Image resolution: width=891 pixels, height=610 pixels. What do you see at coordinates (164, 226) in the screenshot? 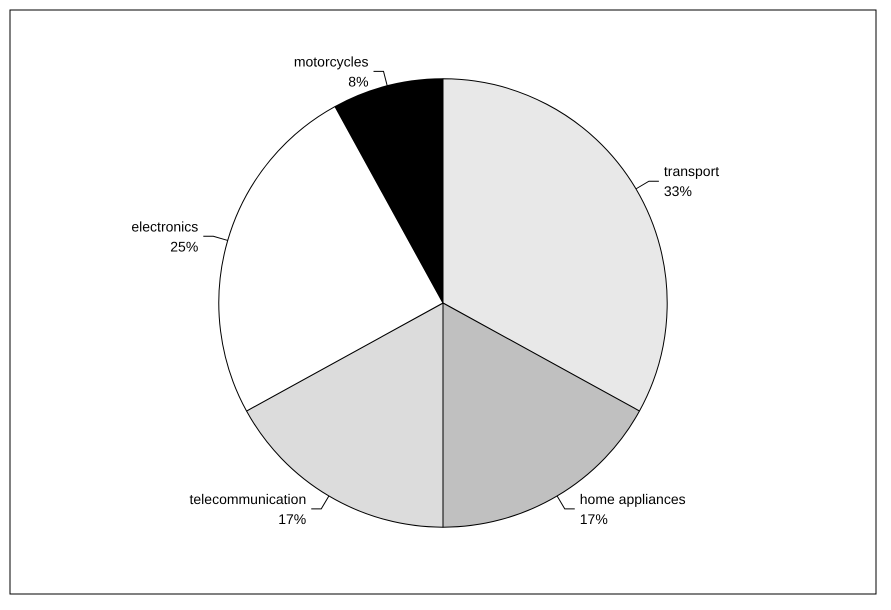
I see `slice-label: electronics` at bounding box center [164, 226].